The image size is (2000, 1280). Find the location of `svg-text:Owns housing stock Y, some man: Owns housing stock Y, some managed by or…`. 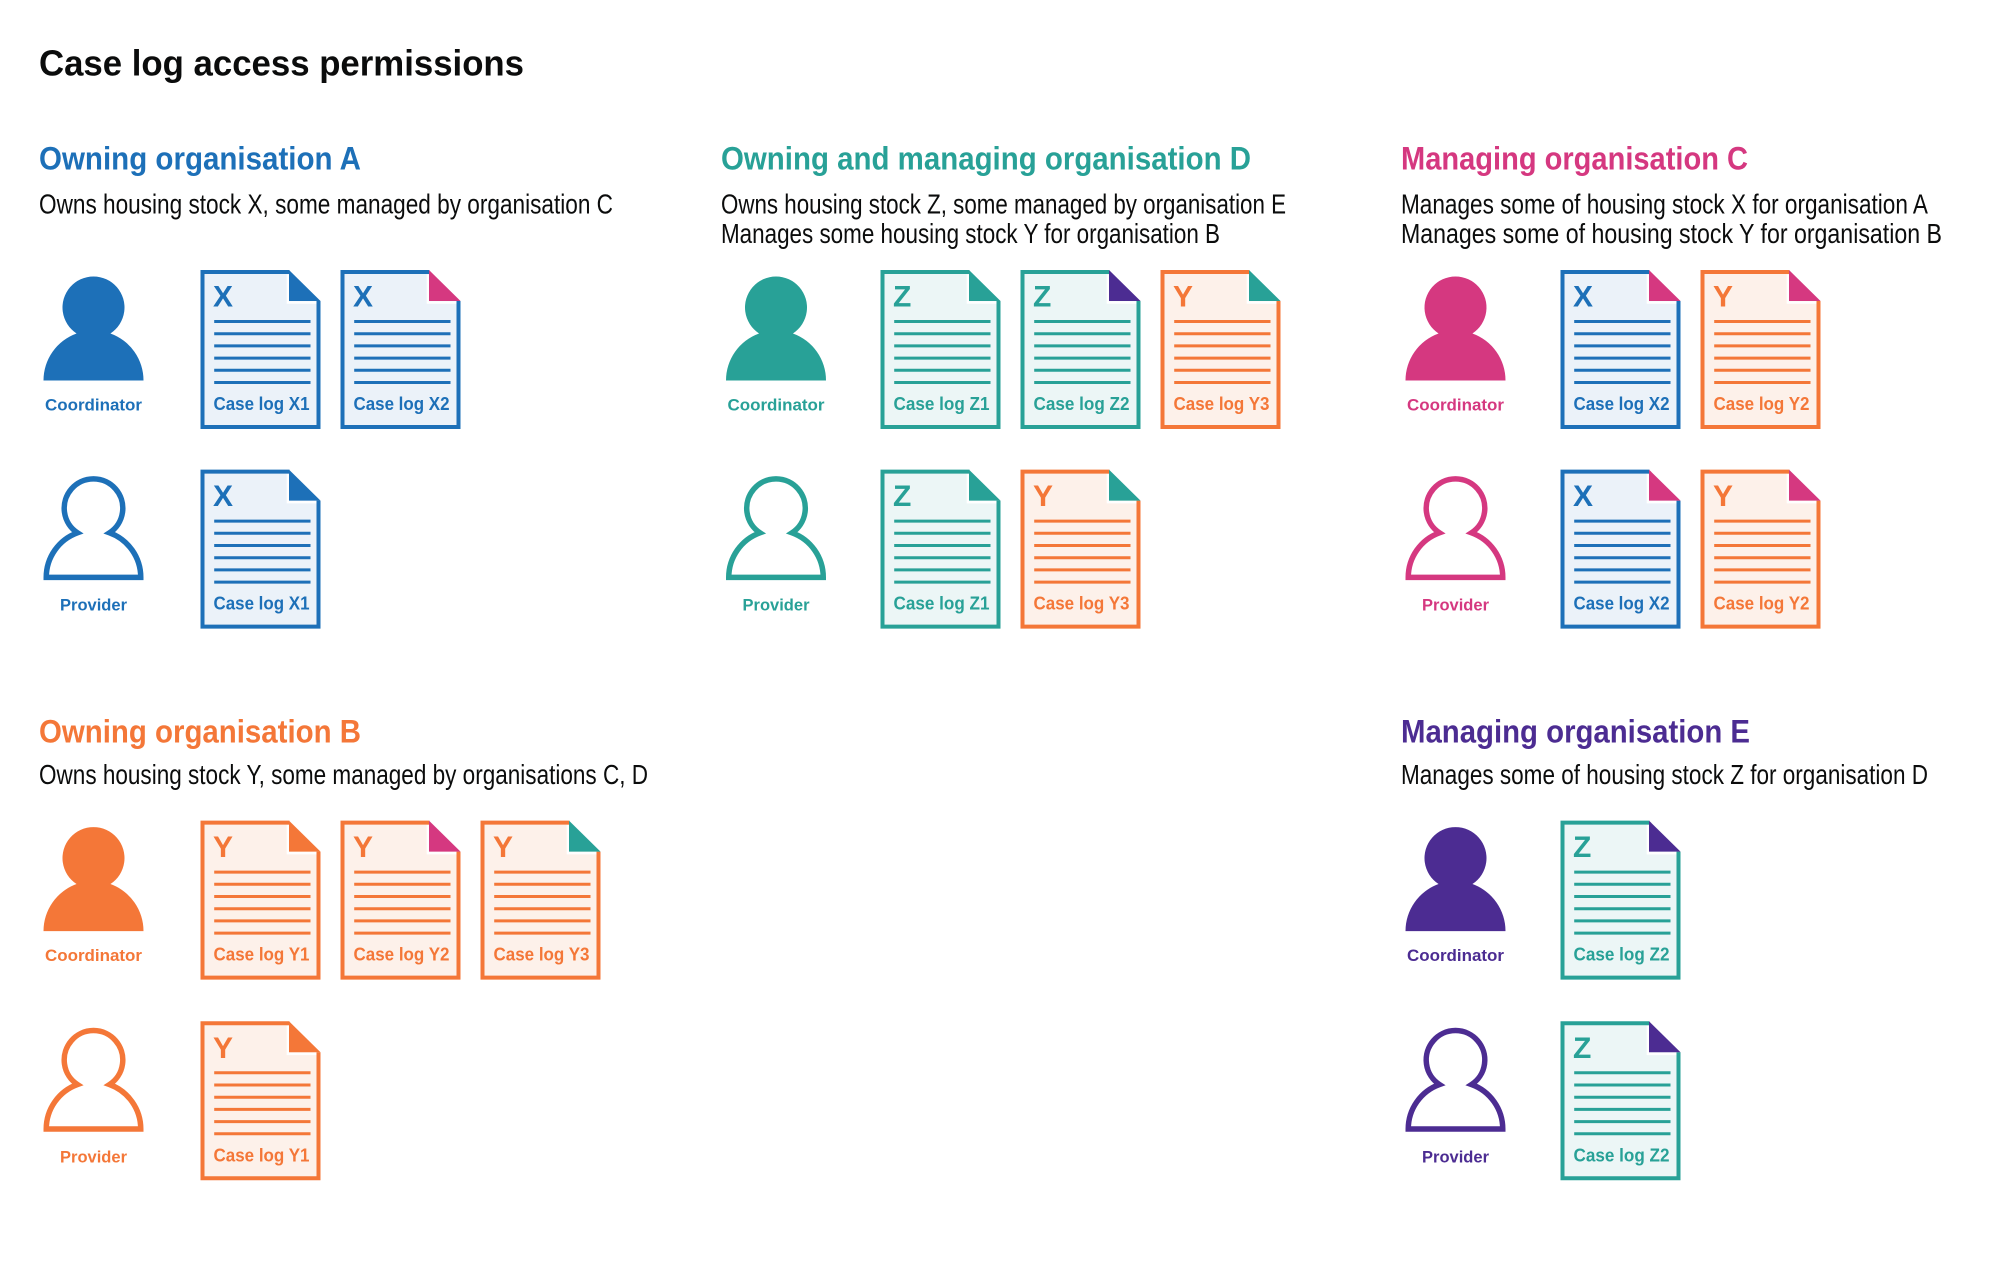

svg-text:Owns housing stock Y, some man: Owns housing stock Y, some managed by or… is located at coordinates (343, 774).